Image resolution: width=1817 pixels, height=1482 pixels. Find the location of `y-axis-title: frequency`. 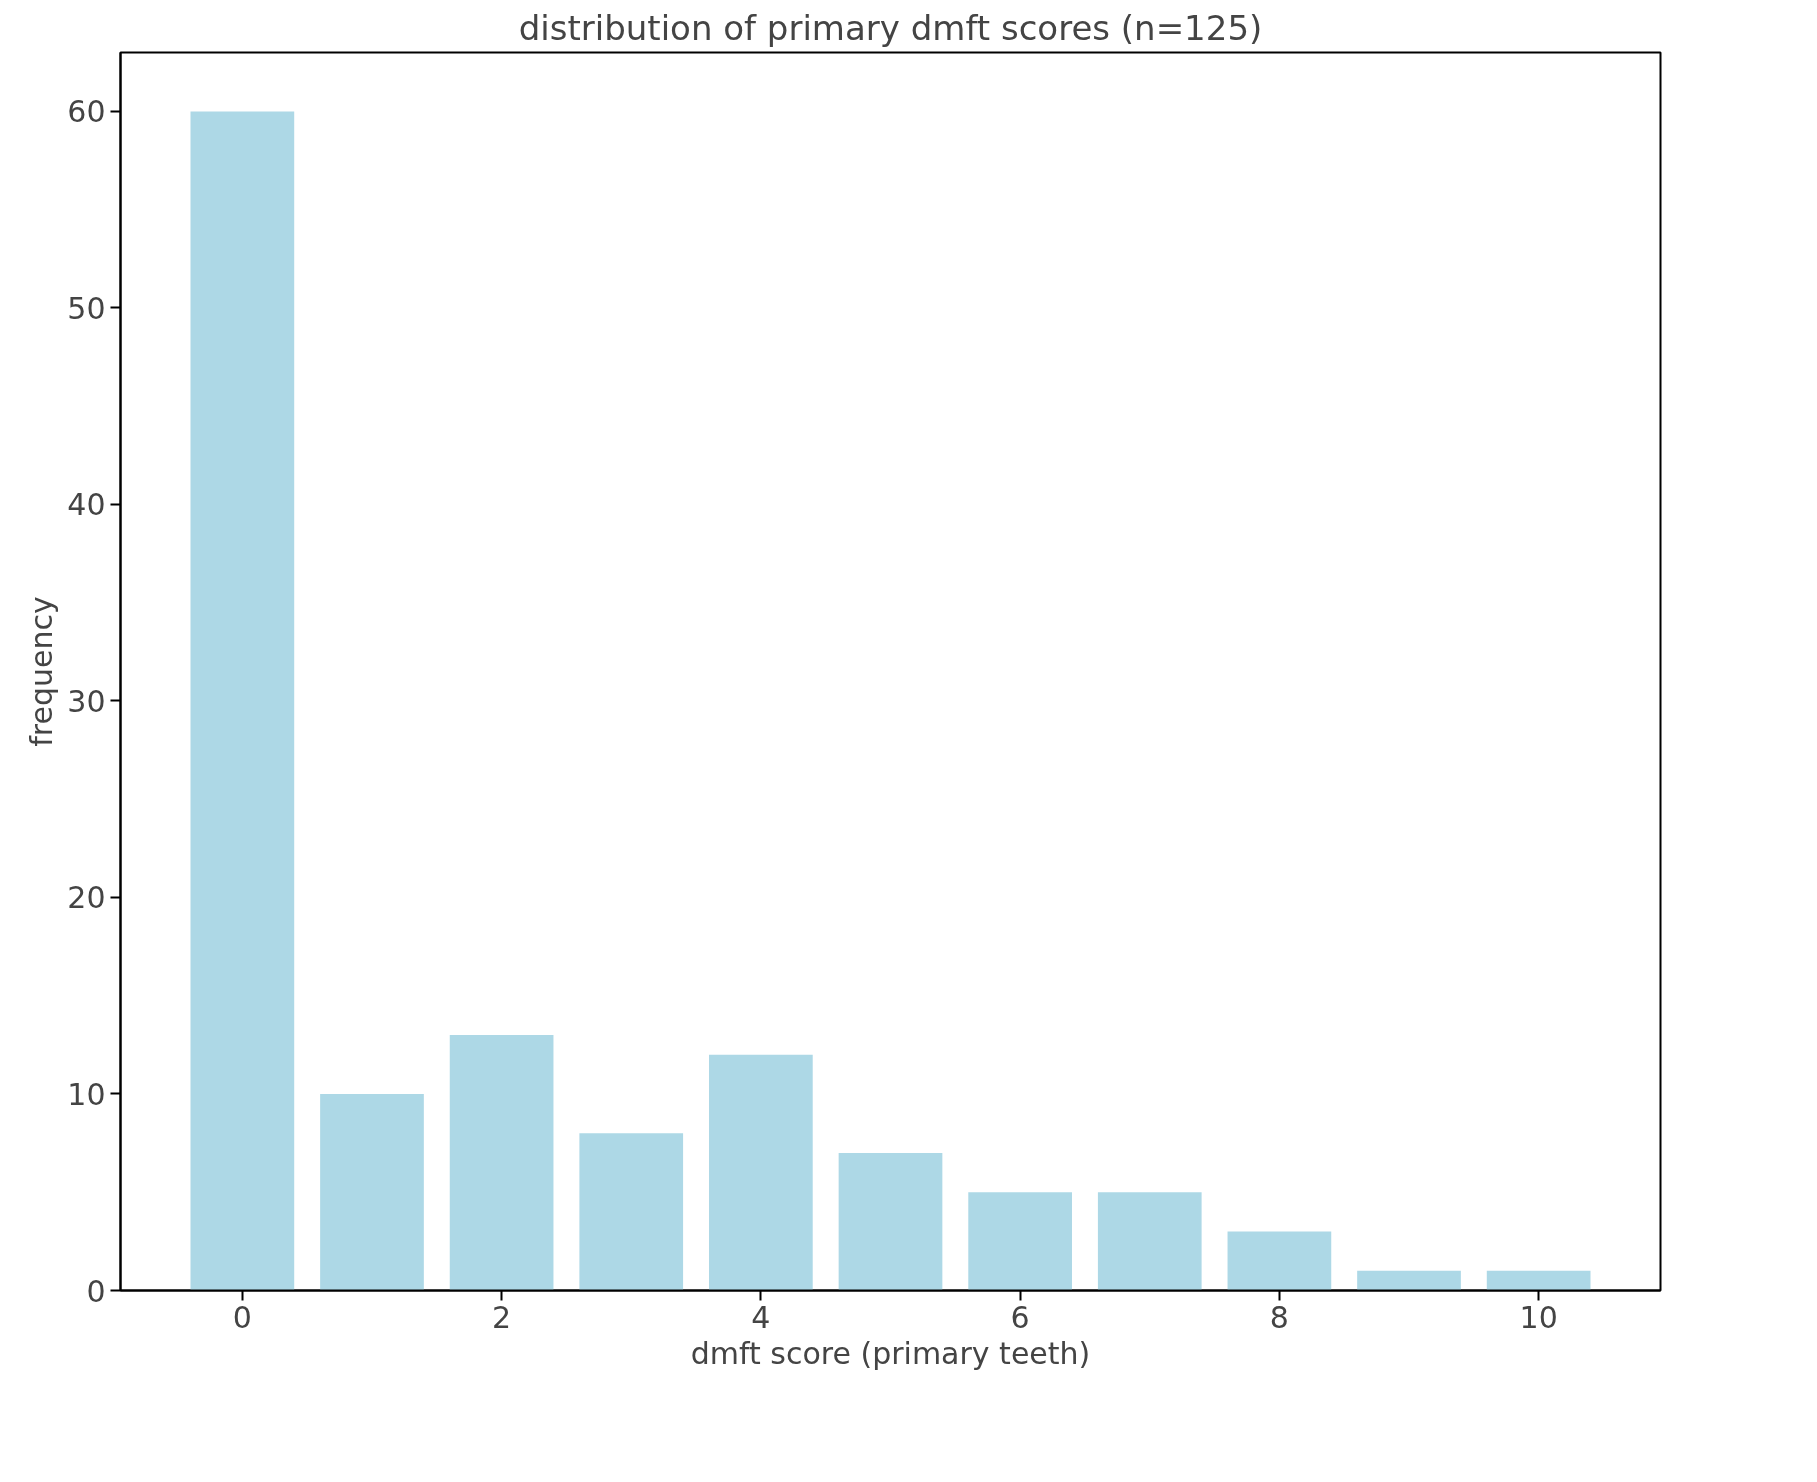

y-axis-title: frequency is located at coordinates (42, 671).